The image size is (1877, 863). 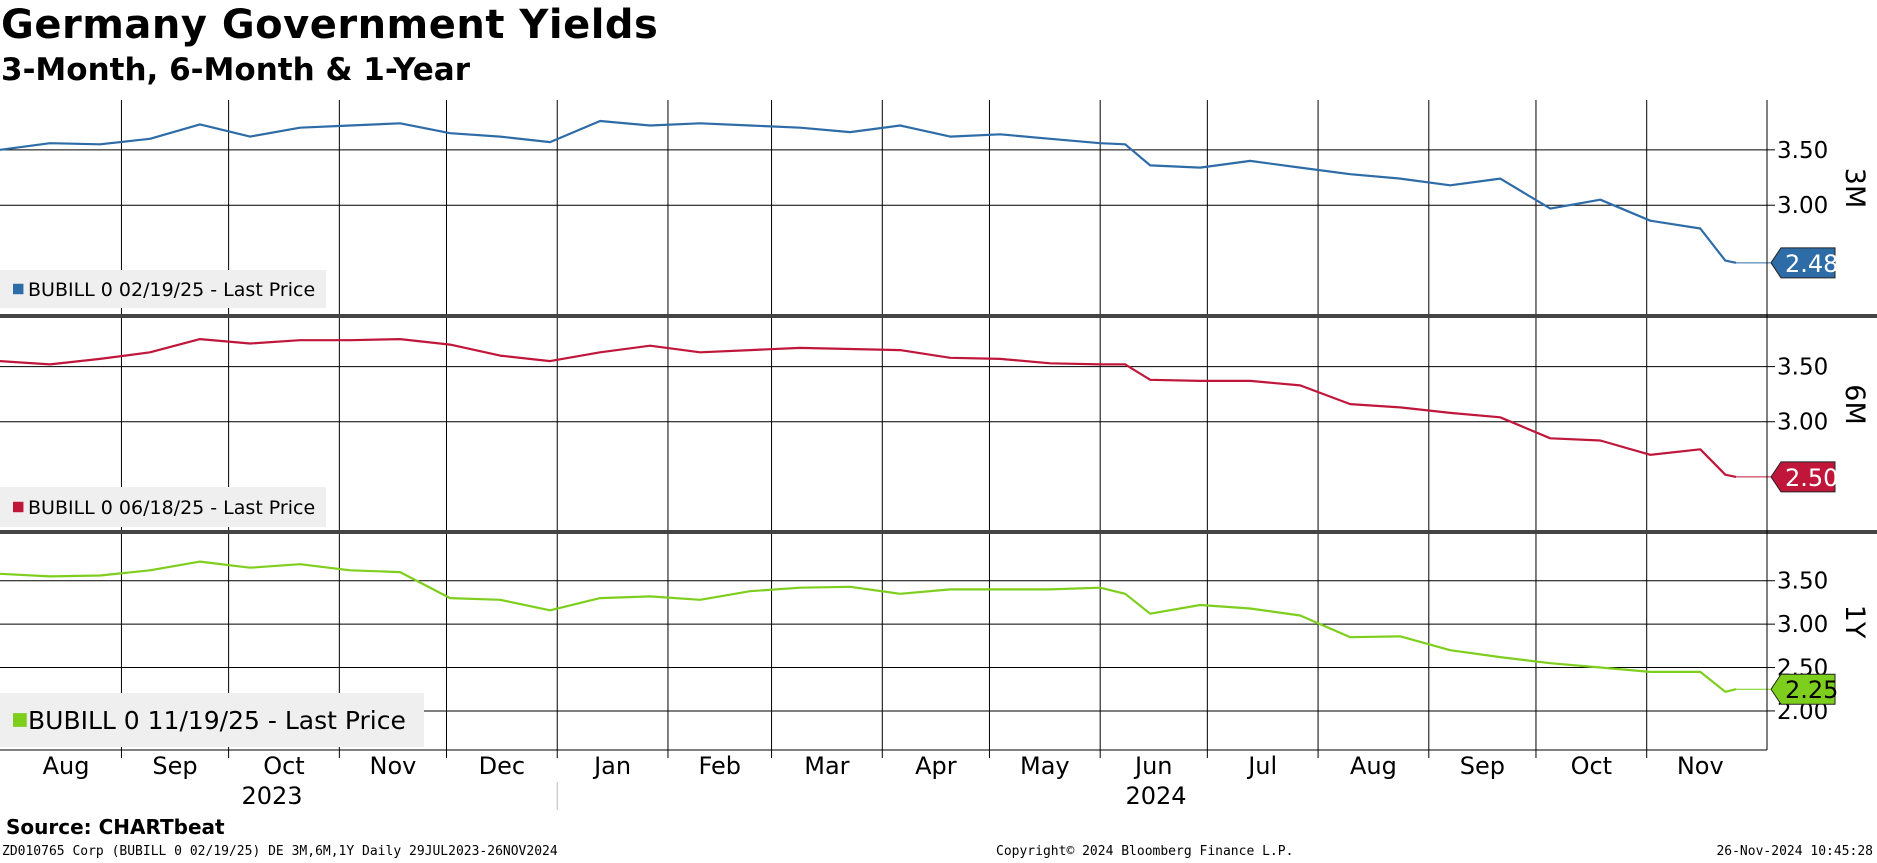 What do you see at coordinates (171, 508) in the screenshot?
I see `legend-label: BUBILL 0 06/18/25 - Last Price` at bounding box center [171, 508].